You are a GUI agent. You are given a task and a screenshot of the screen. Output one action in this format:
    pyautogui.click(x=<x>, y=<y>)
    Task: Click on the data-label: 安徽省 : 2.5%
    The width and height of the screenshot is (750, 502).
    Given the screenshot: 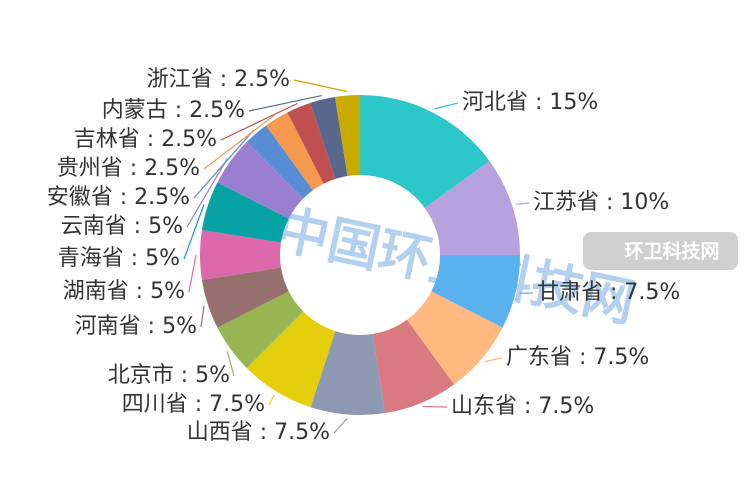 What is the action you would take?
    pyautogui.click(x=118, y=197)
    